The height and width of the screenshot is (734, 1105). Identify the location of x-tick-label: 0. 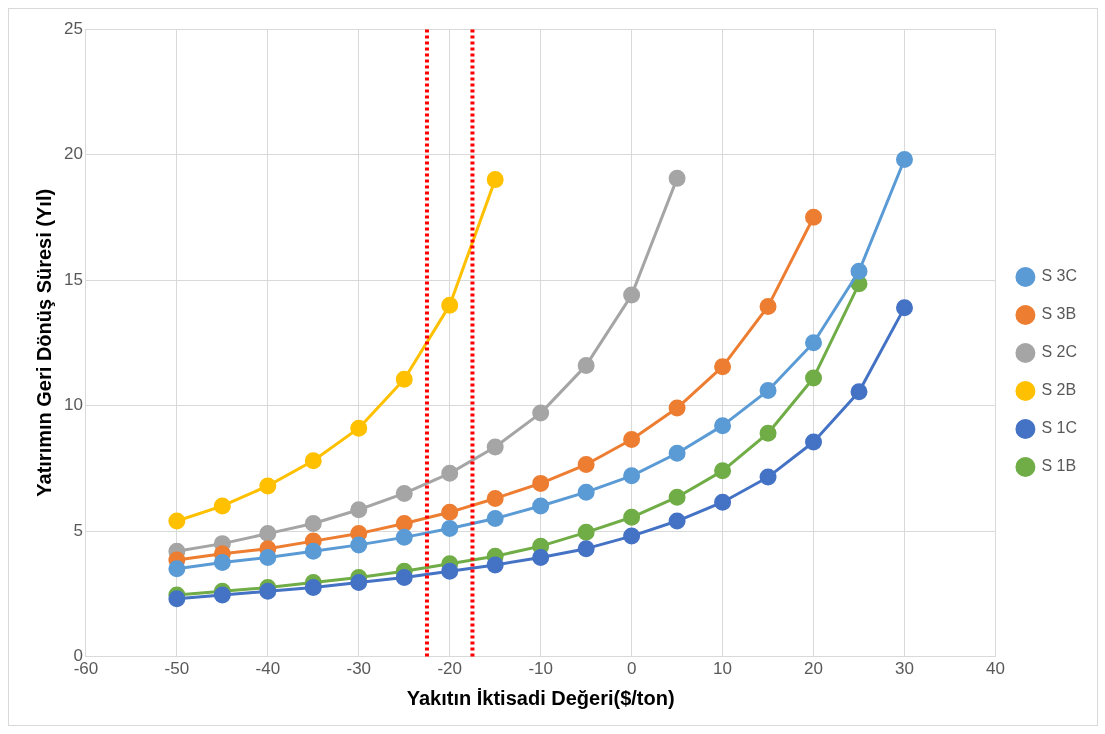
(631, 669).